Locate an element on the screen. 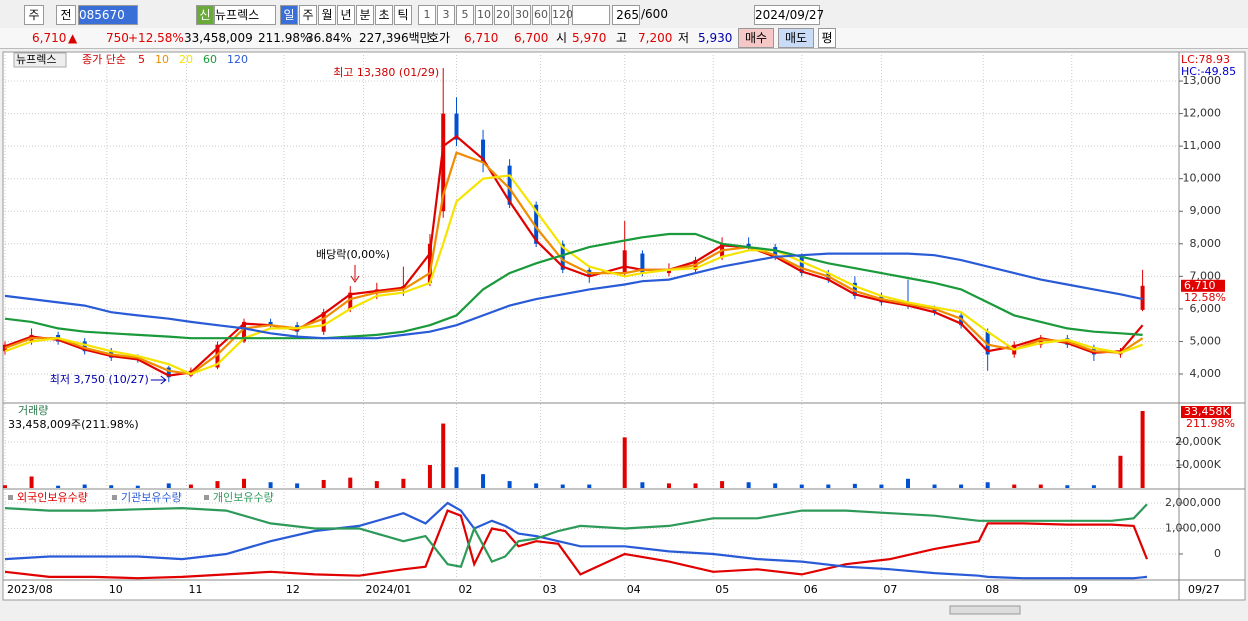 The height and width of the screenshot is (621, 1248). interval-button: 10 is located at coordinates (484, 15).